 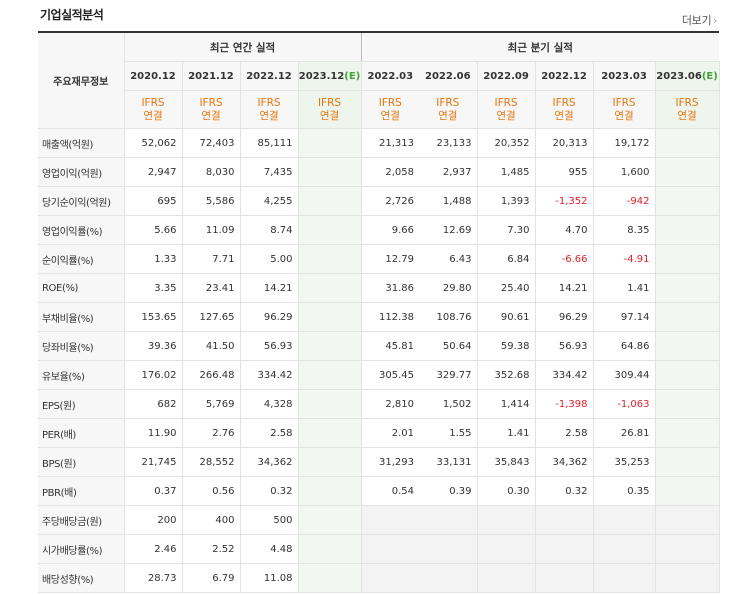 I want to click on period-year: 2022.12, so click(x=564, y=76).